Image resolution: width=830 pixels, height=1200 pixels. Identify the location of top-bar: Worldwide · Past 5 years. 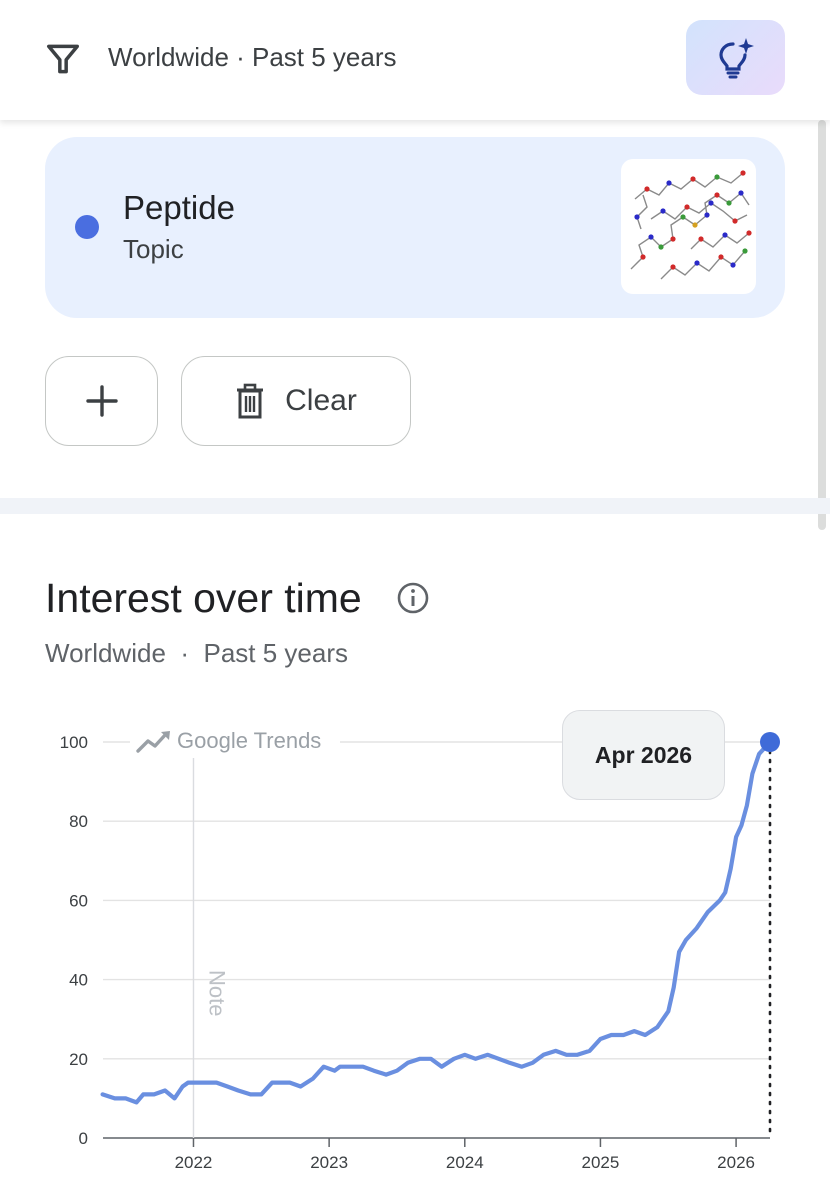
(415, 60).